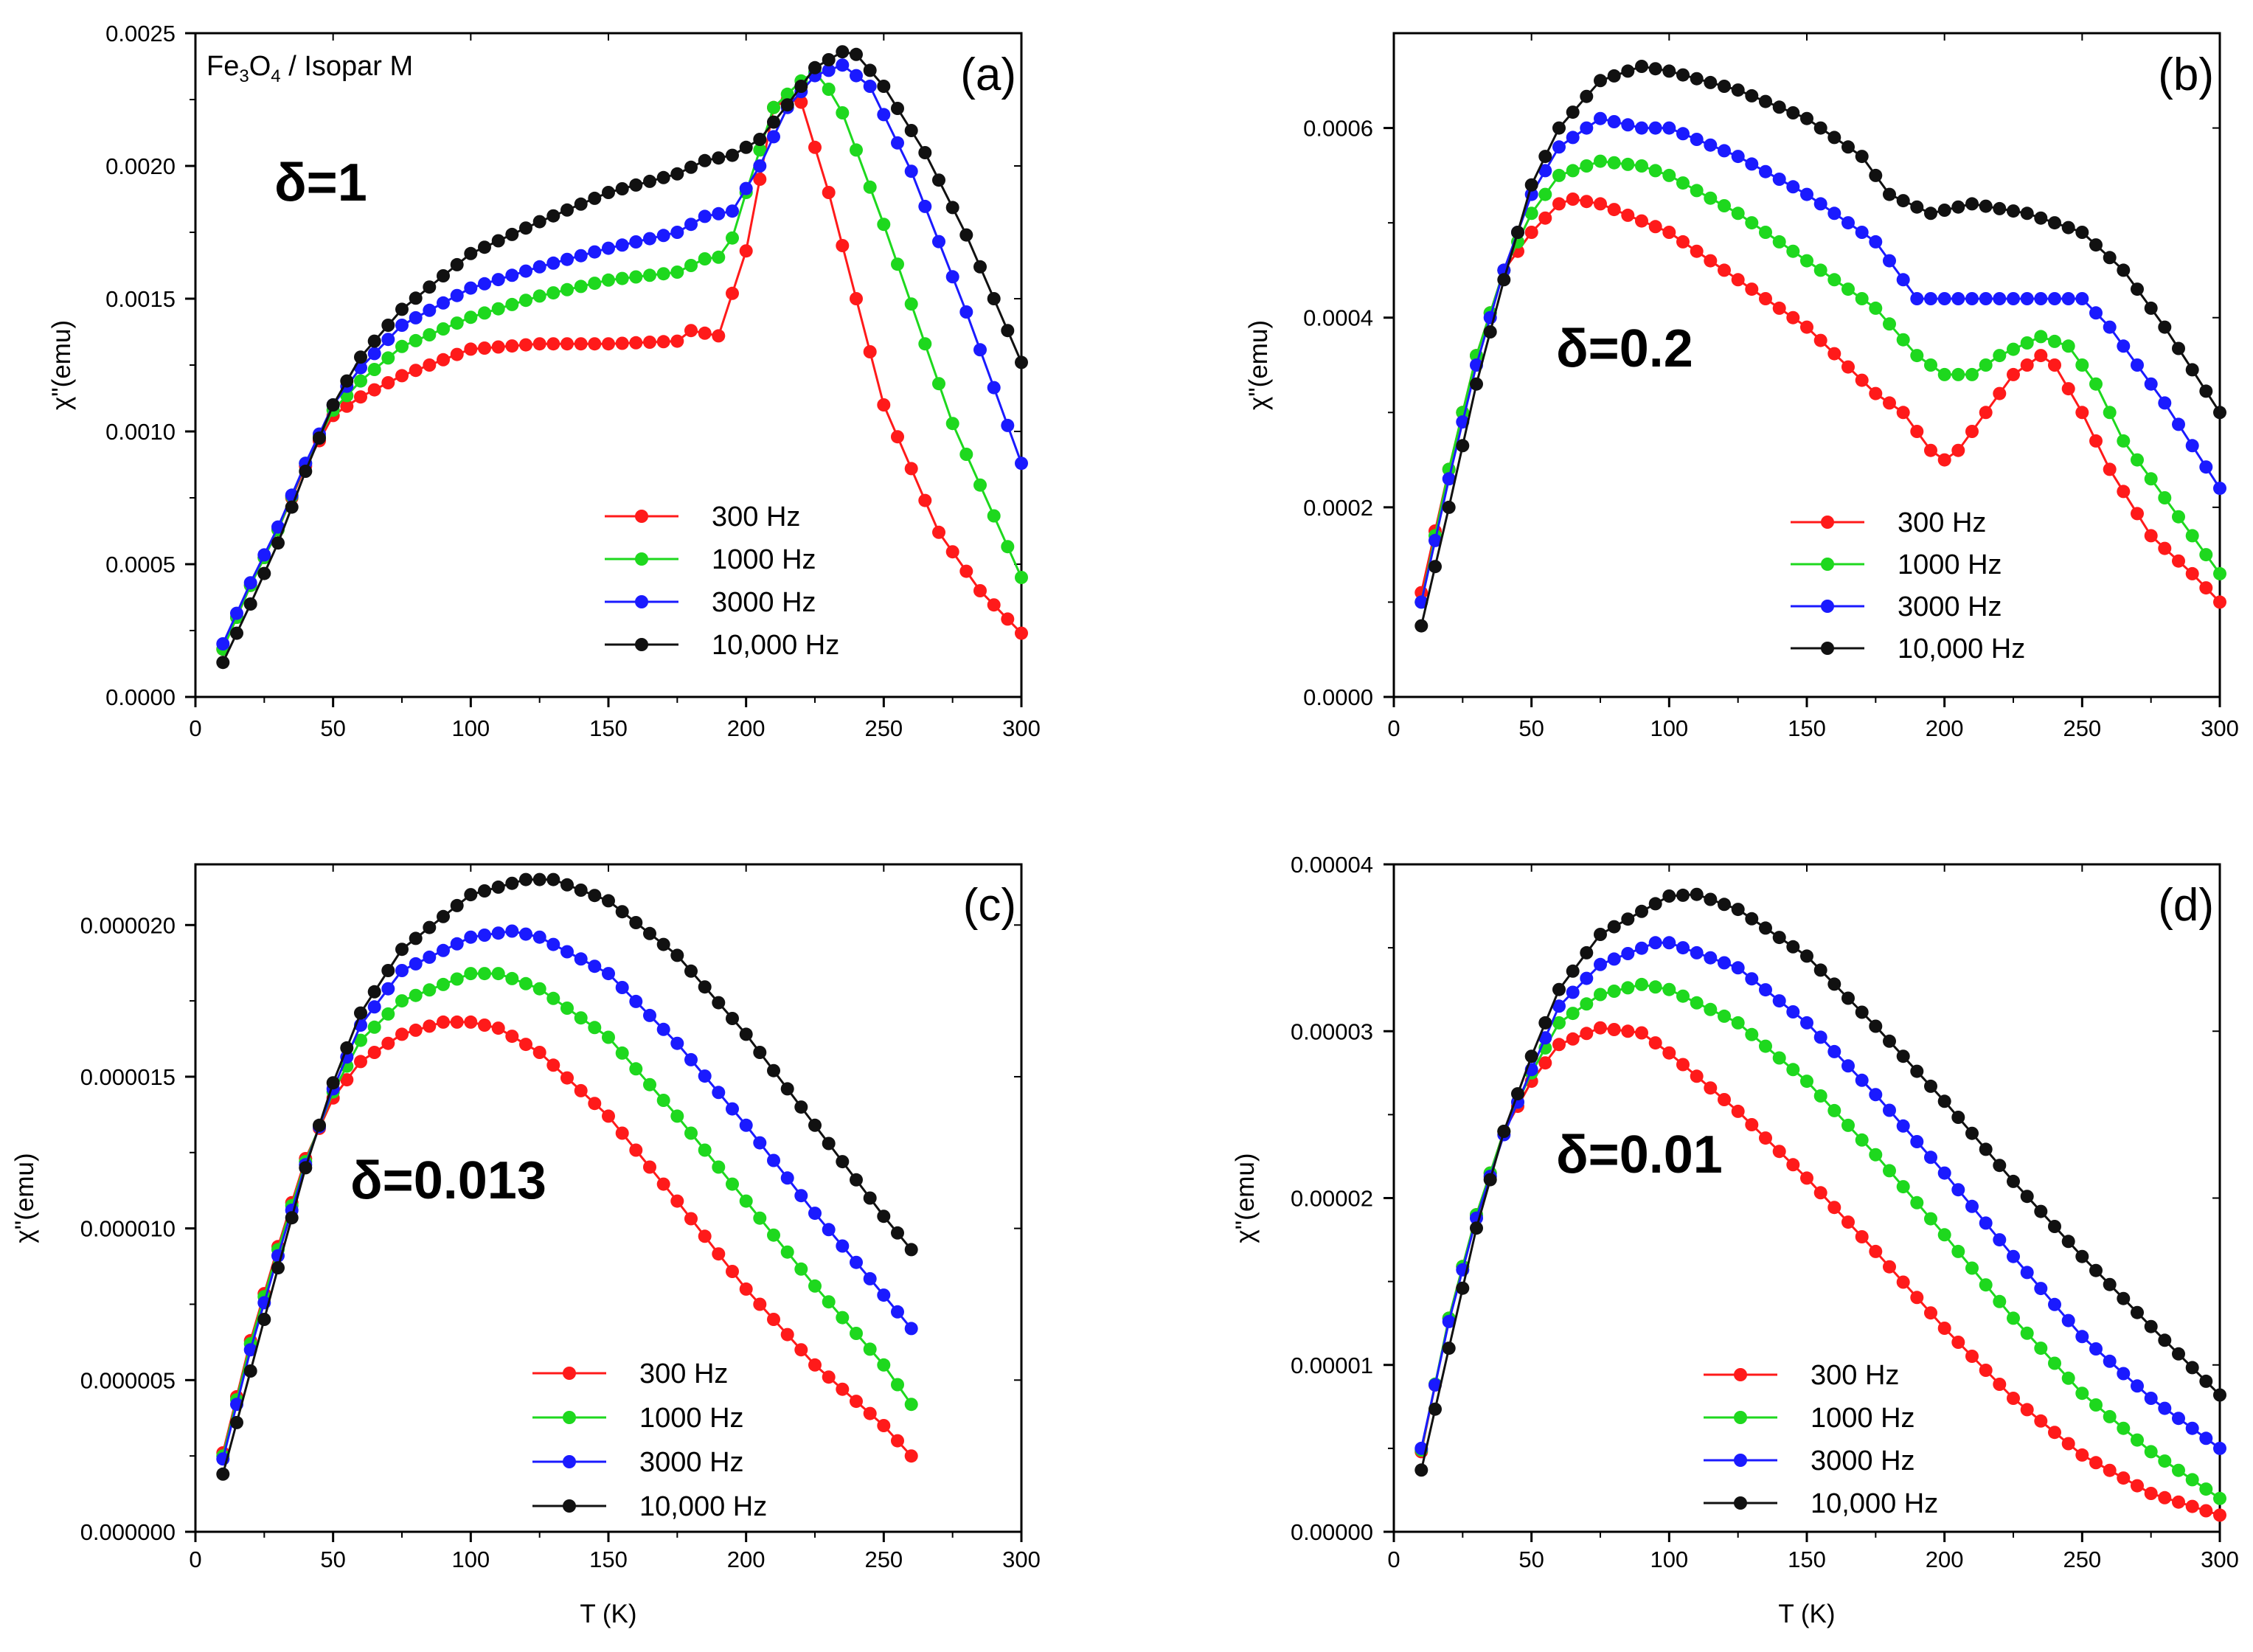  What do you see at coordinates (347, 66) in the screenshot?
I see `sample-label-part: / Isopar M` at bounding box center [347, 66].